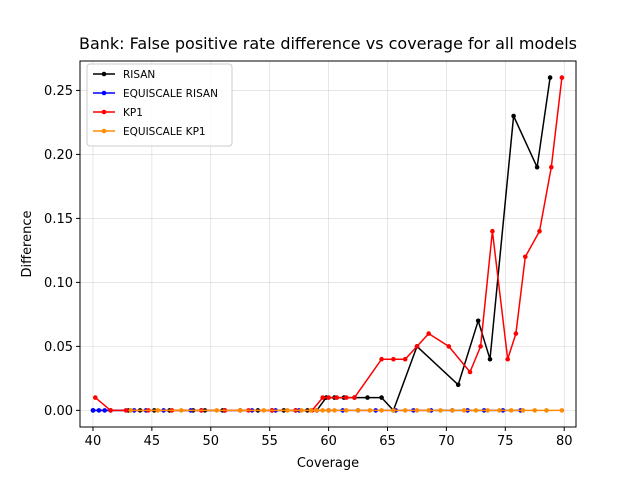 This screenshot has width=640, height=480. Describe the element at coordinates (152, 441) in the screenshot. I see `x-tick-label: 45` at that location.